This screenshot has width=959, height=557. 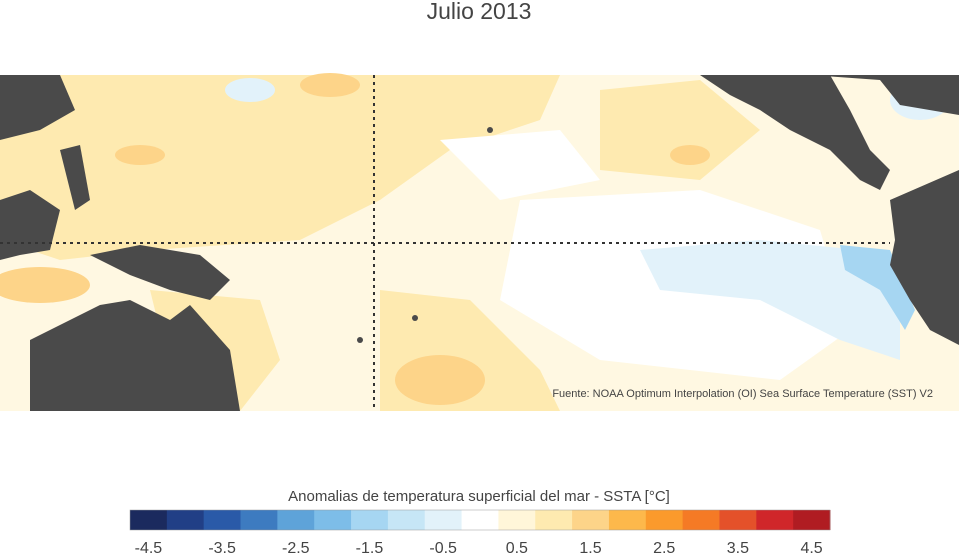 What do you see at coordinates (479, 12) in the screenshot?
I see `map-title: Julio 2013` at bounding box center [479, 12].